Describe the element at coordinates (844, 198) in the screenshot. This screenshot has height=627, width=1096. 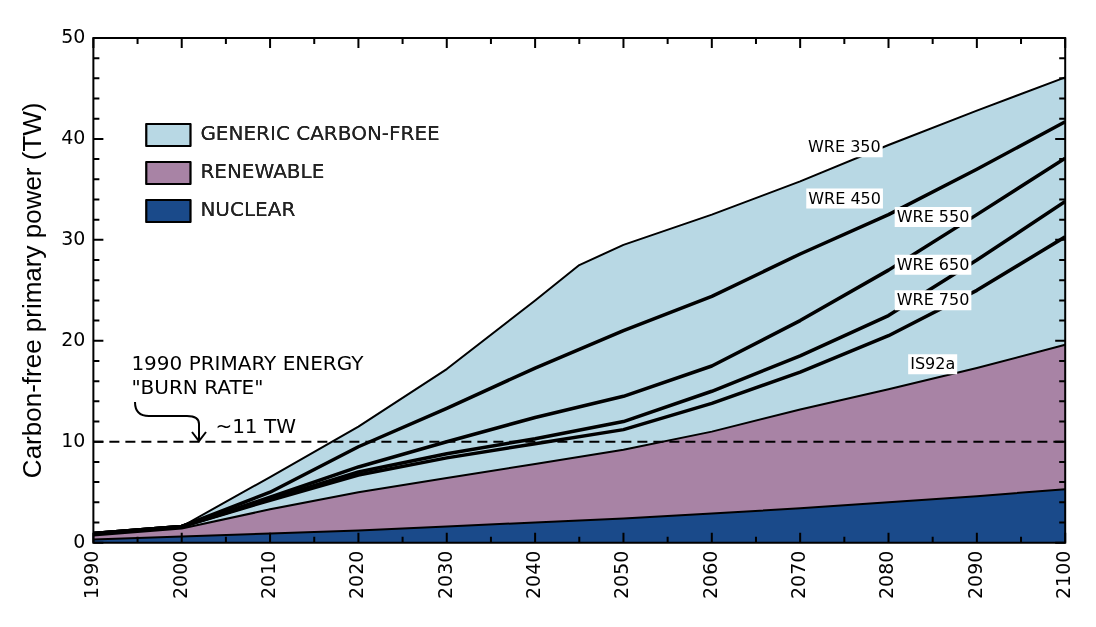
I see `series-label: WRE 450` at that location.